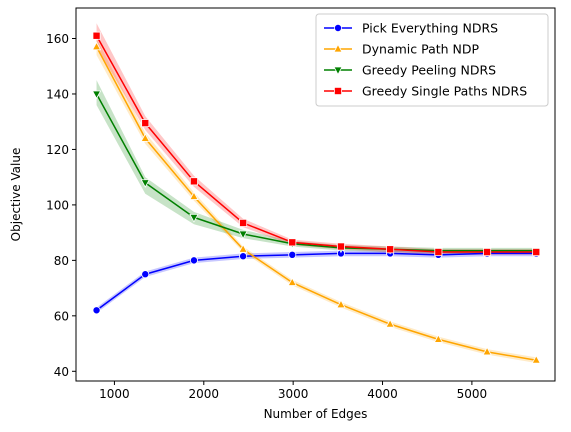 Image resolution: width=571 pixels, height=432 pixels. Describe the element at coordinates (472, 394) in the screenshot. I see `x-tick-label: 5000` at that location.